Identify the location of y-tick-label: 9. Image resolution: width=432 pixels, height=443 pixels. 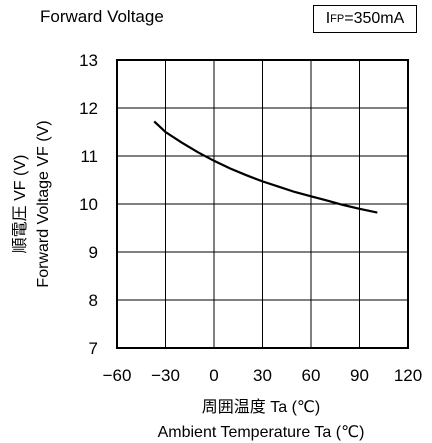
(93, 252).